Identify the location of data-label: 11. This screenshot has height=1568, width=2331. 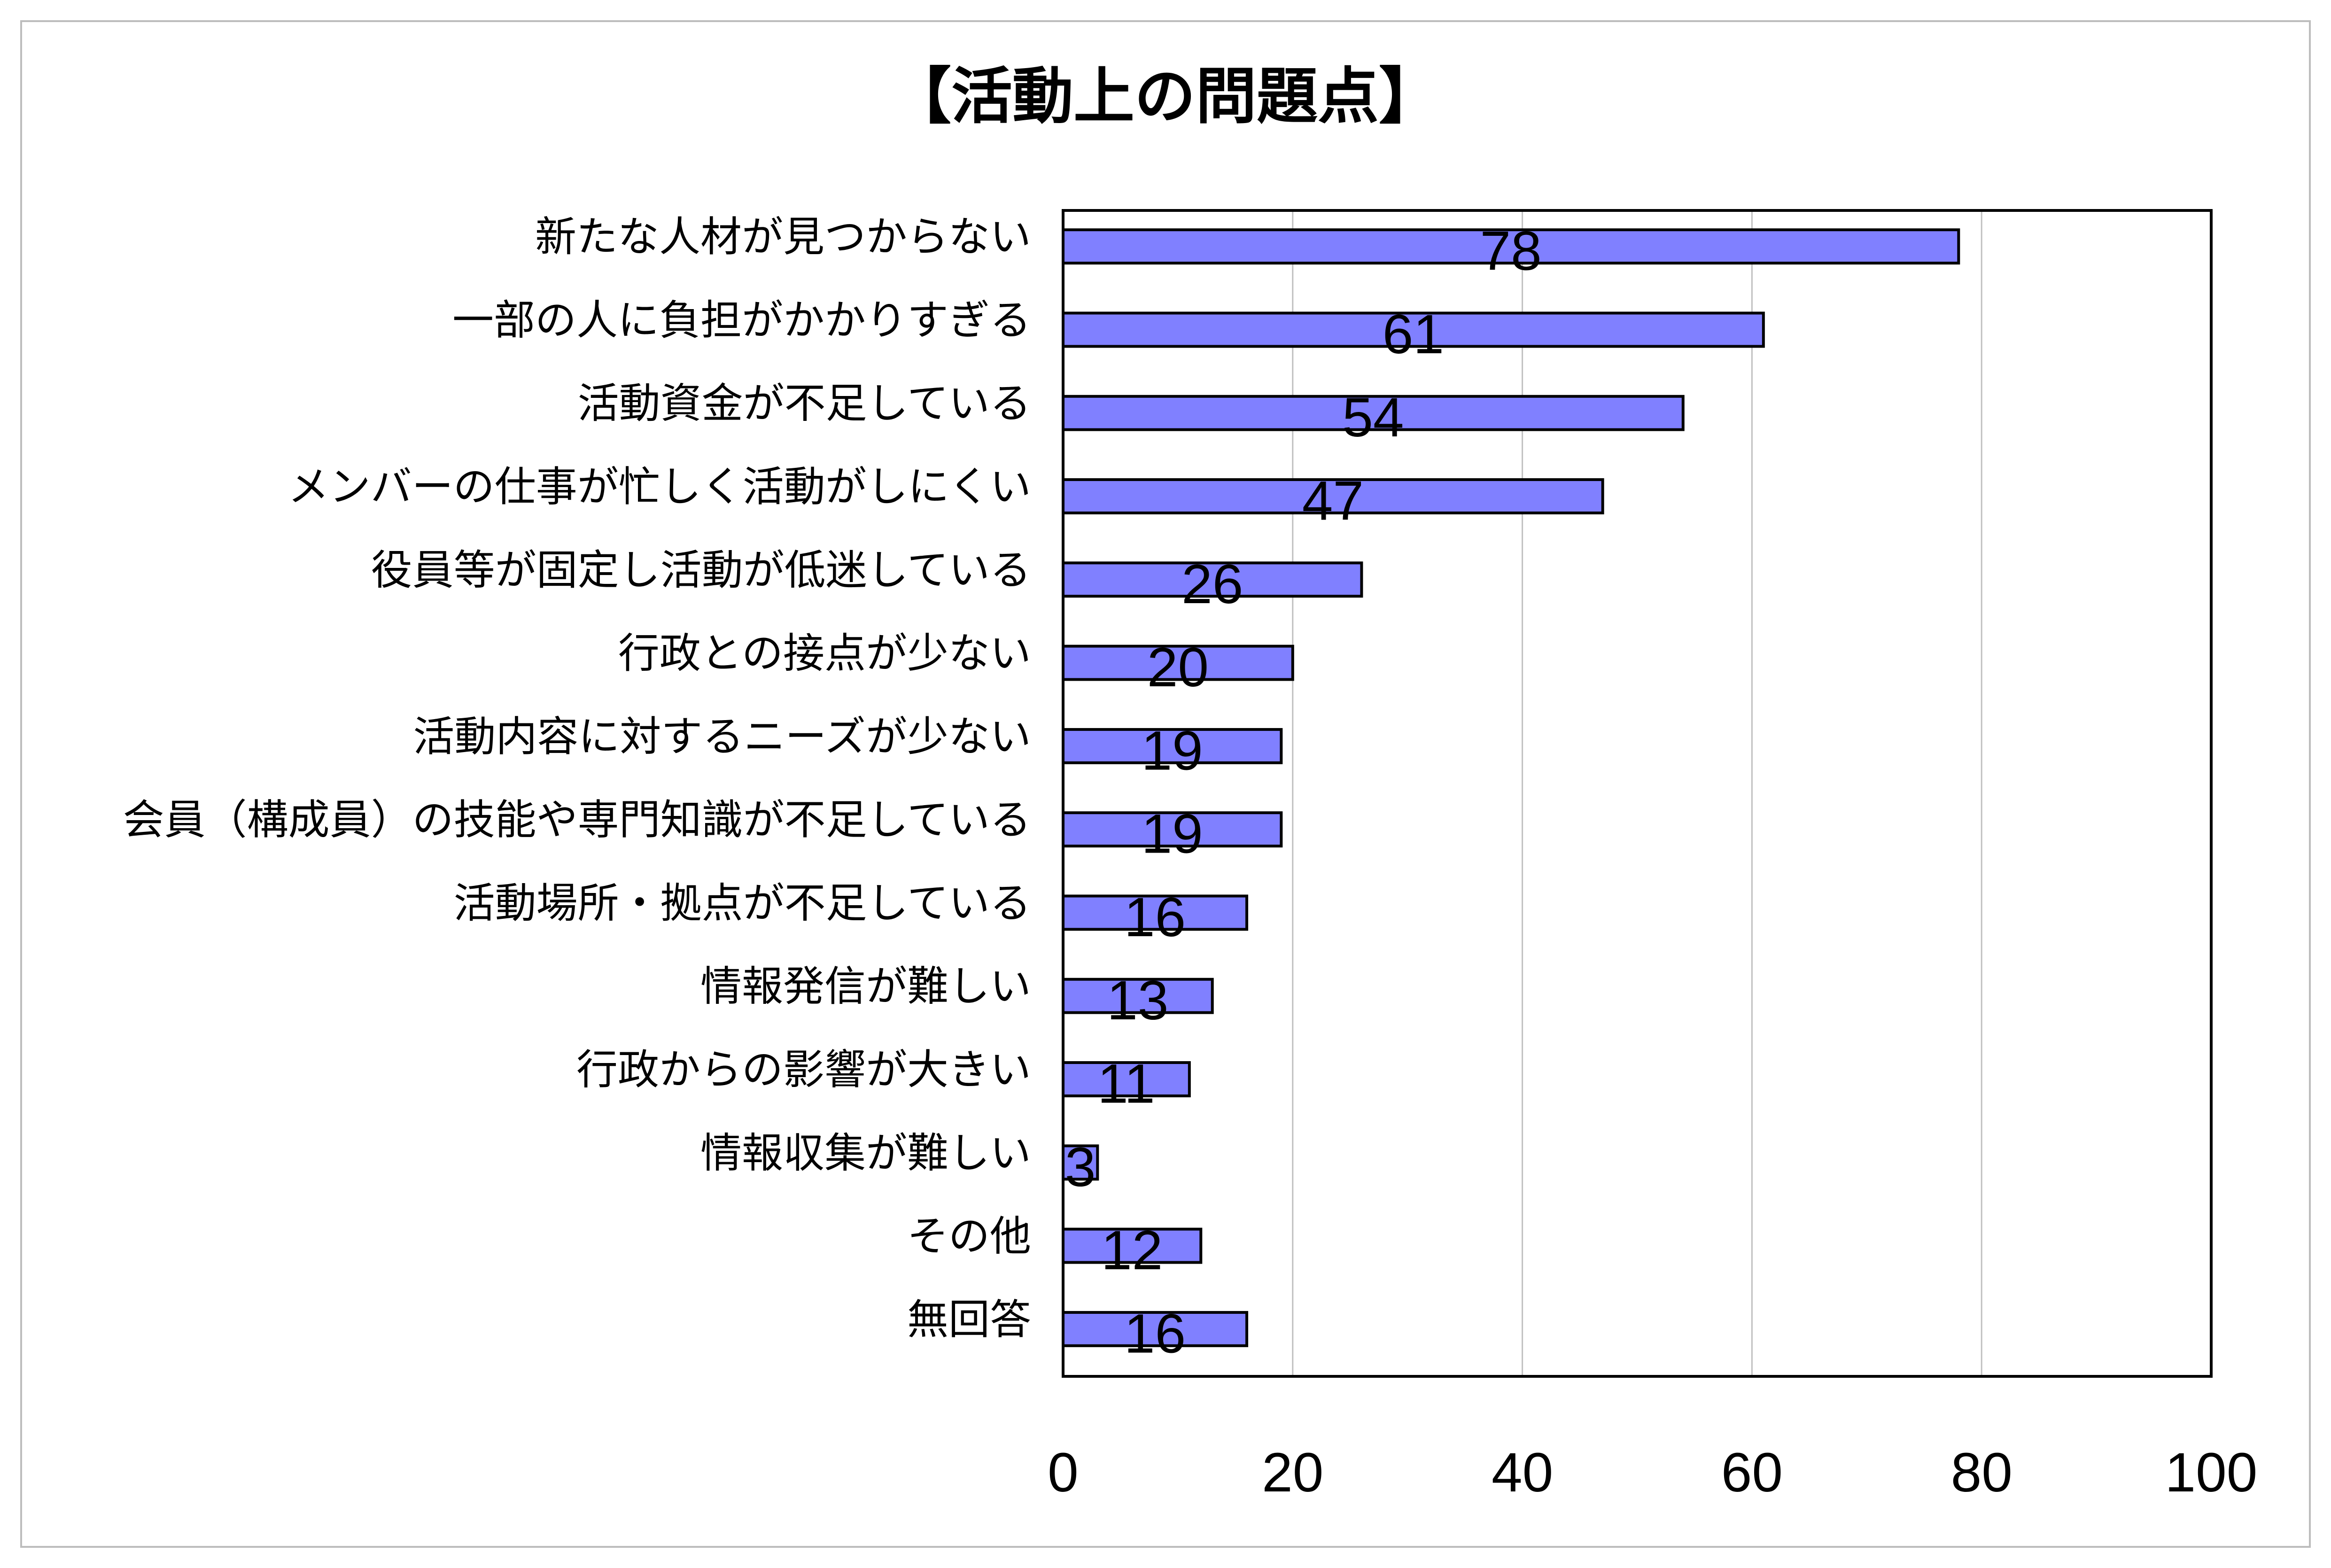
(1126, 1084).